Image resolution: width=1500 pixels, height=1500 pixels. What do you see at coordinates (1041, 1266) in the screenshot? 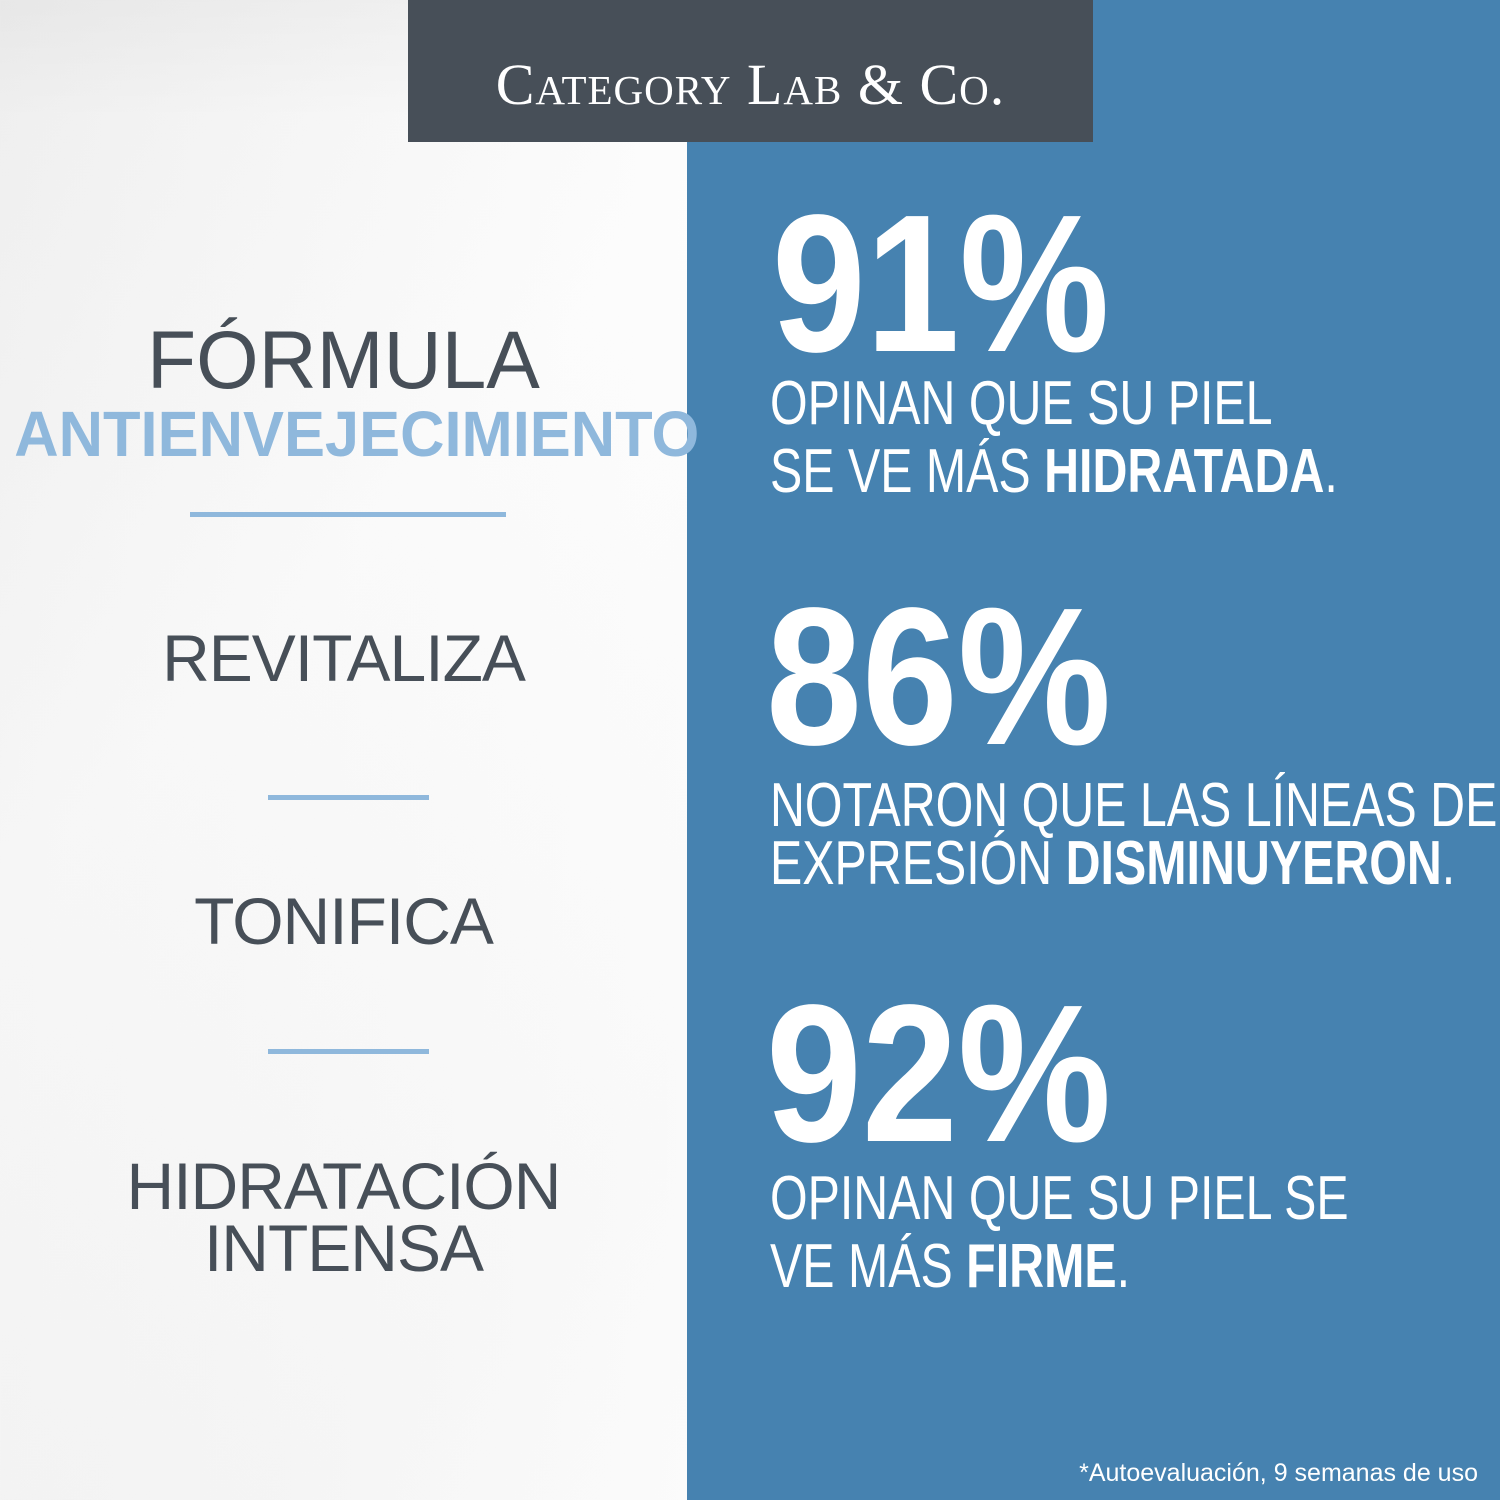
I see `stat-3-highlight: FIRME` at bounding box center [1041, 1266].